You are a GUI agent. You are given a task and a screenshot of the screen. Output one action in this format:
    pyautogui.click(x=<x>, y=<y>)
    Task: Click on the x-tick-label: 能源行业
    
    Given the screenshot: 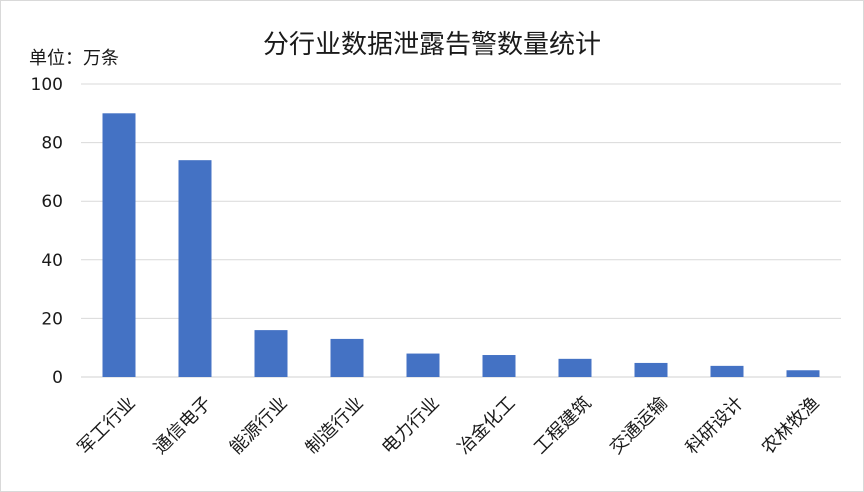 What is the action you would take?
    pyautogui.click(x=259, y=426)
    